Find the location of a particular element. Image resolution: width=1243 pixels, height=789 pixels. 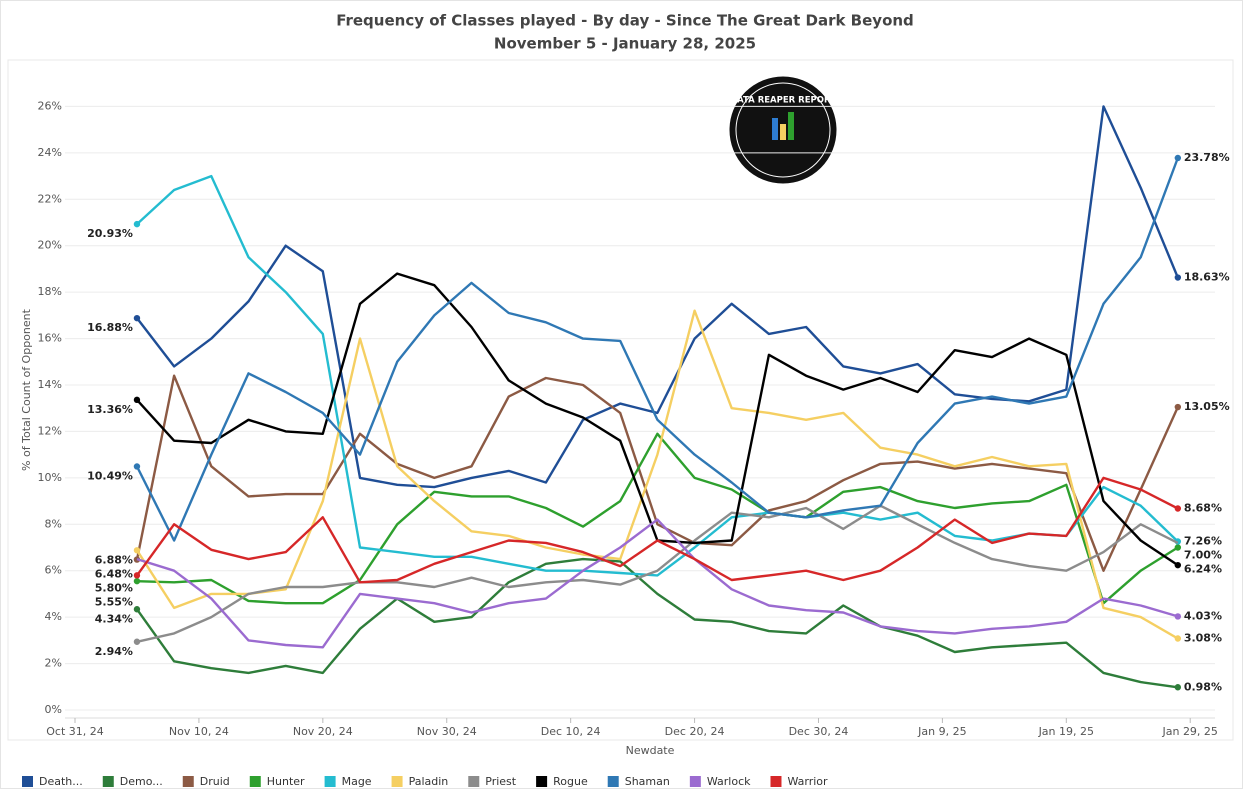

y-tick-label: 8% is located at coordinates (53, 523).